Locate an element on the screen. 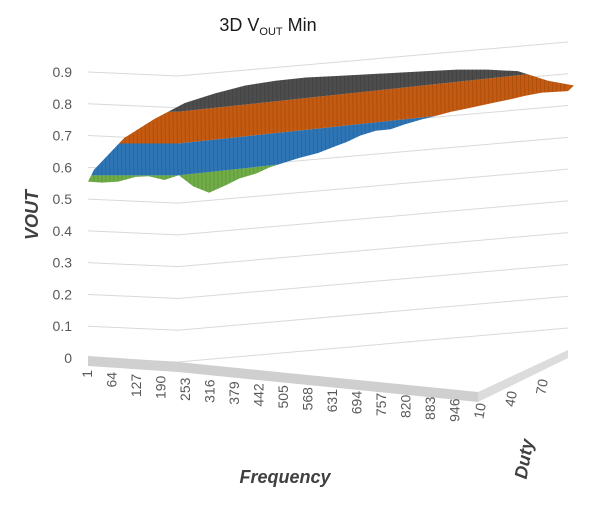  x-tick-label: 946 is located at coordinates (455, 410).